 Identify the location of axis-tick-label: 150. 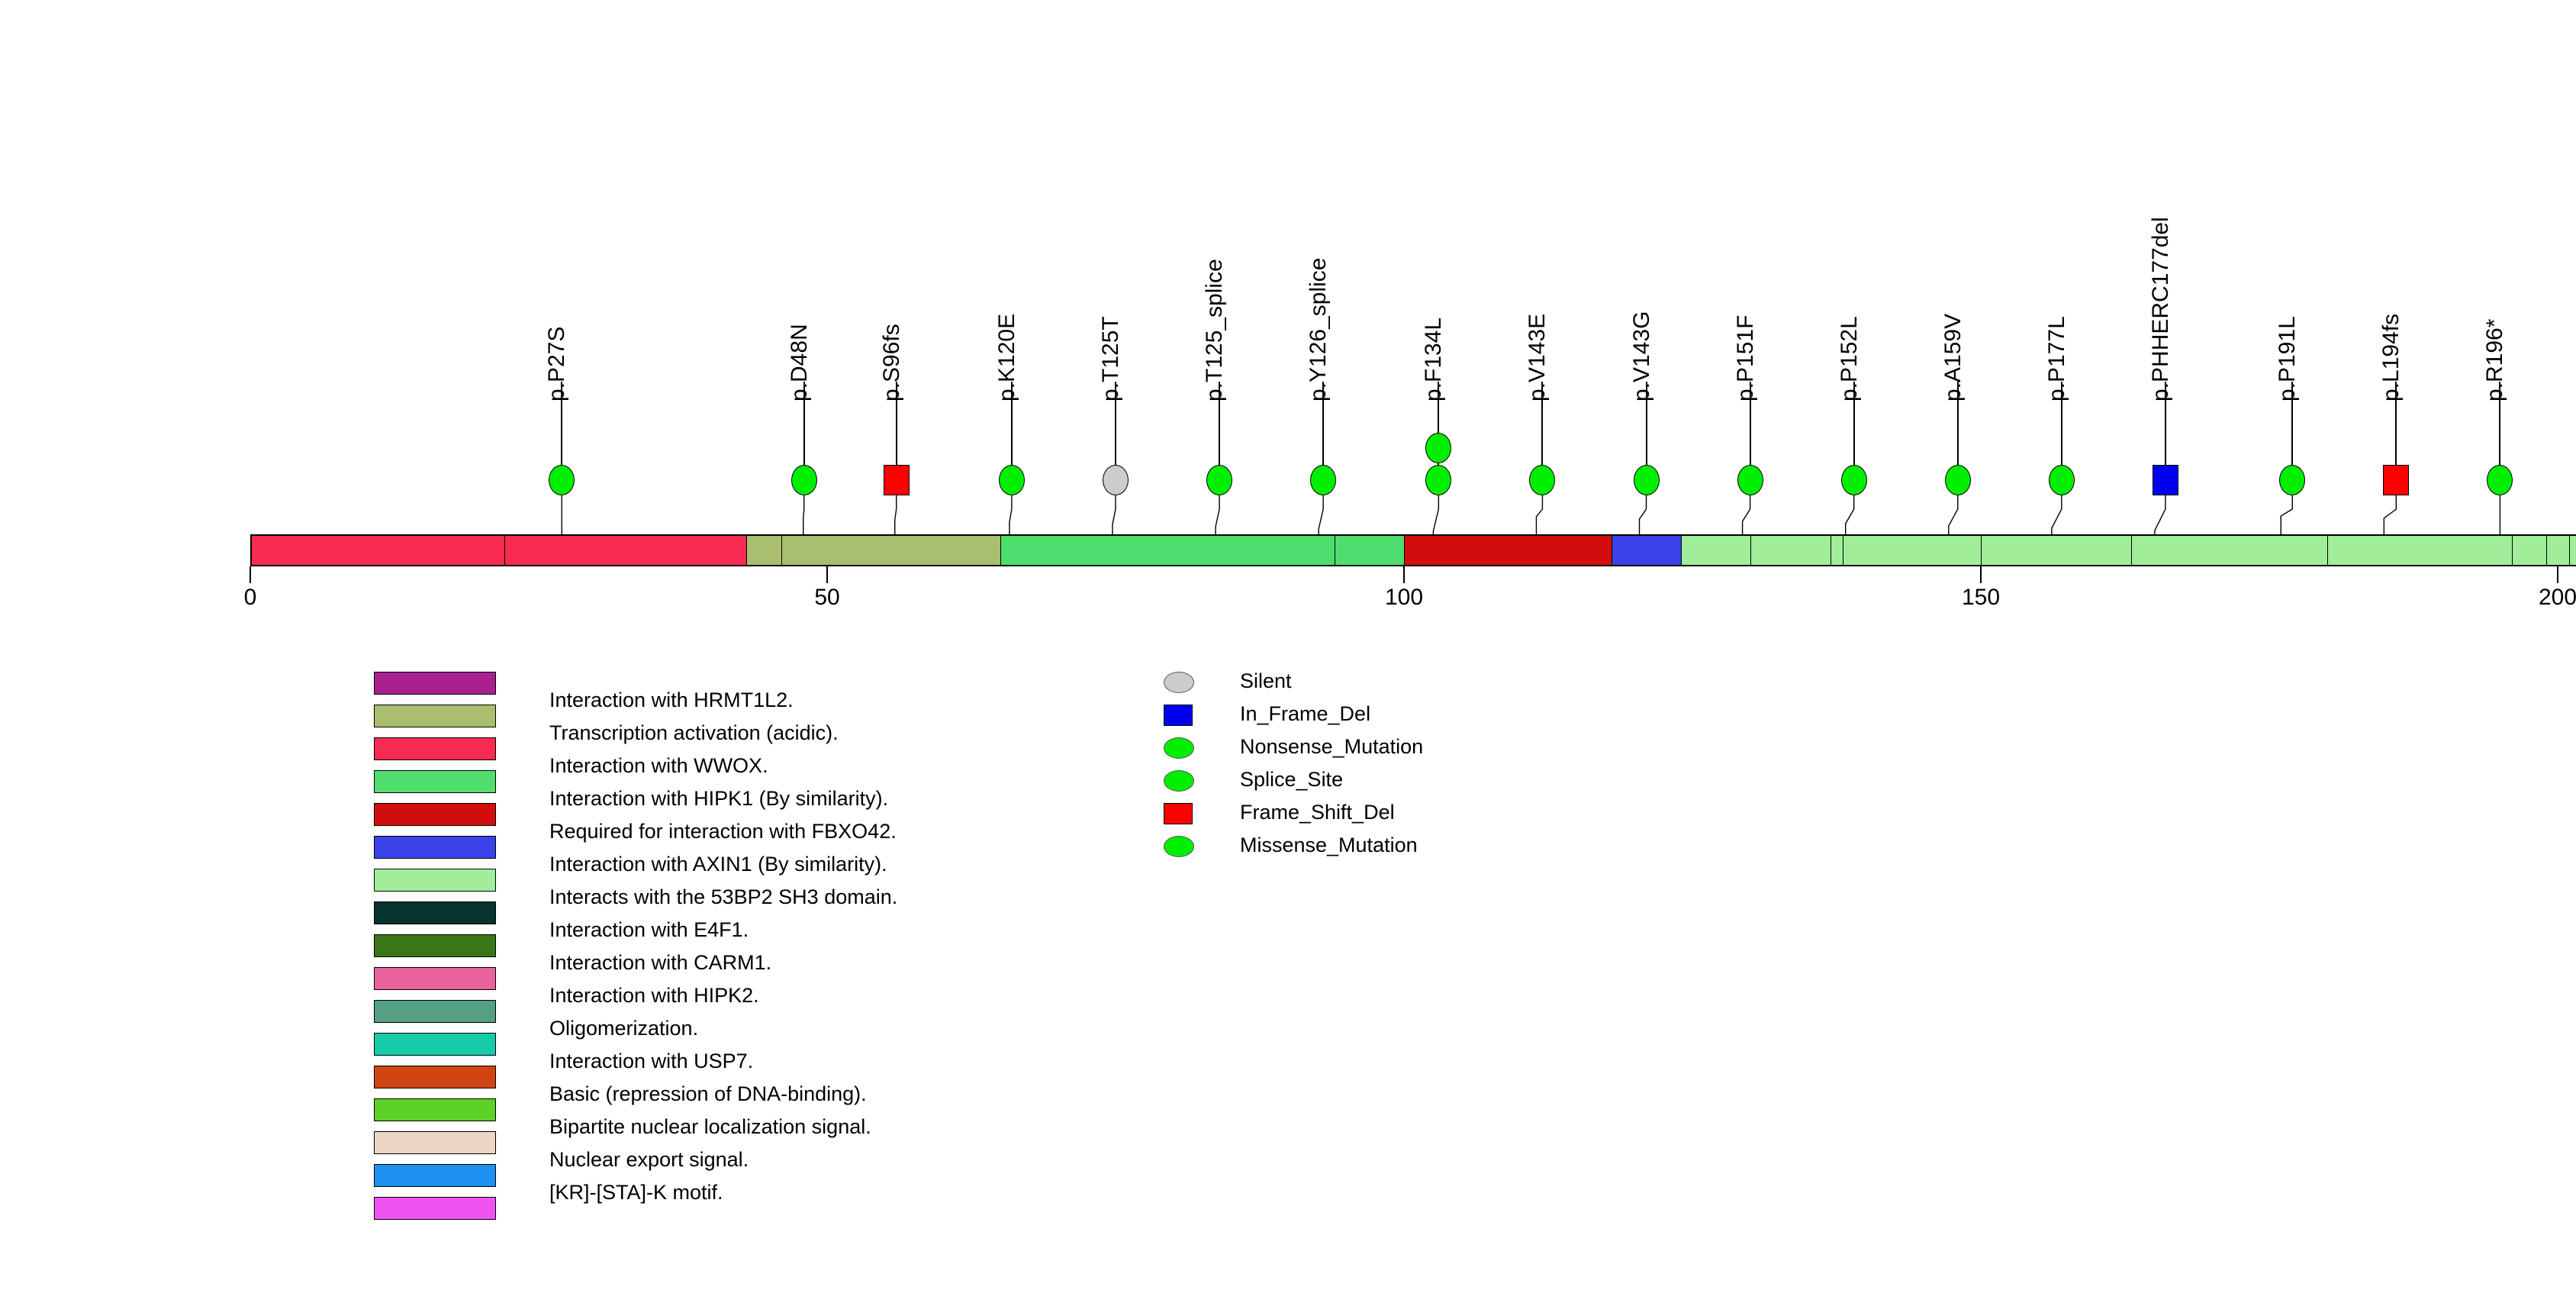
(1981, 597).